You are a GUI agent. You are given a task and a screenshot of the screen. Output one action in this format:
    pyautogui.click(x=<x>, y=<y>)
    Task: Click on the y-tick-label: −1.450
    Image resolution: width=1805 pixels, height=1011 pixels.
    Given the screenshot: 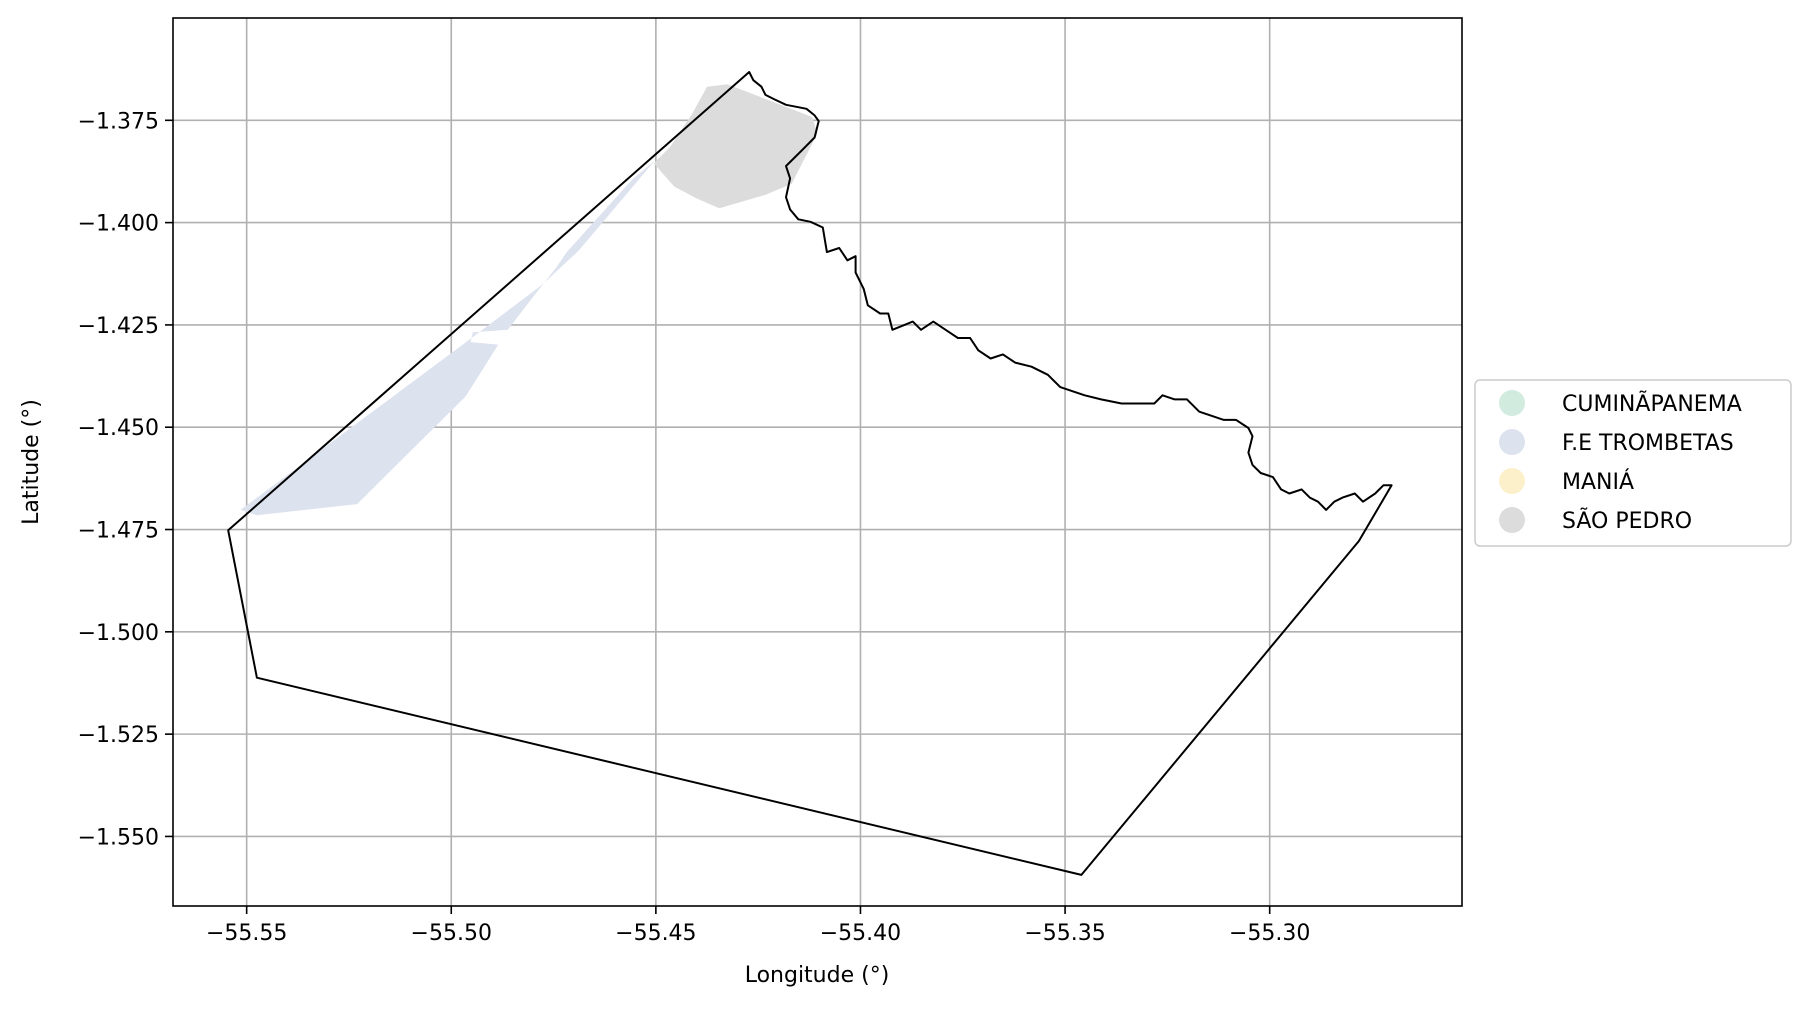 What is the action you would take?
    pyautogui.click(x=118, y=428)
    